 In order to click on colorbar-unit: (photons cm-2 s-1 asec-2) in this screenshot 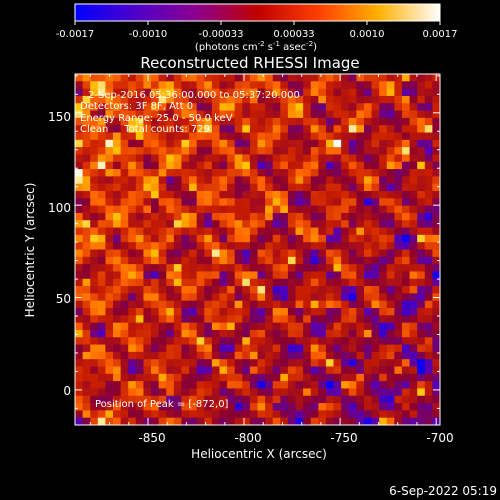, I will do `click(256, 46)`.